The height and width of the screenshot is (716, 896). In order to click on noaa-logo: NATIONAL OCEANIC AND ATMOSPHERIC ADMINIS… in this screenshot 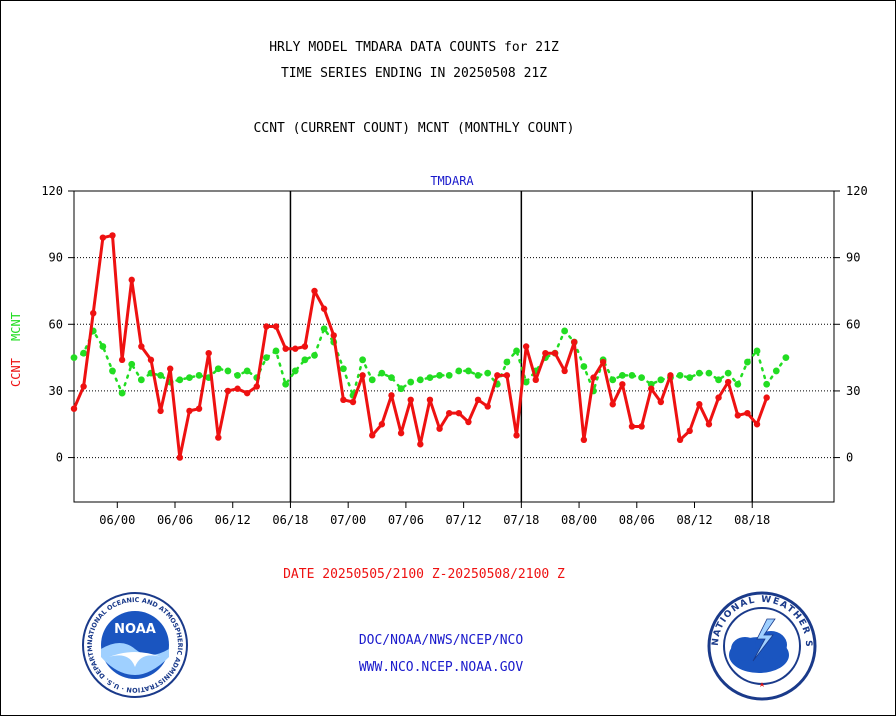, I will do `click(134, 644)`.